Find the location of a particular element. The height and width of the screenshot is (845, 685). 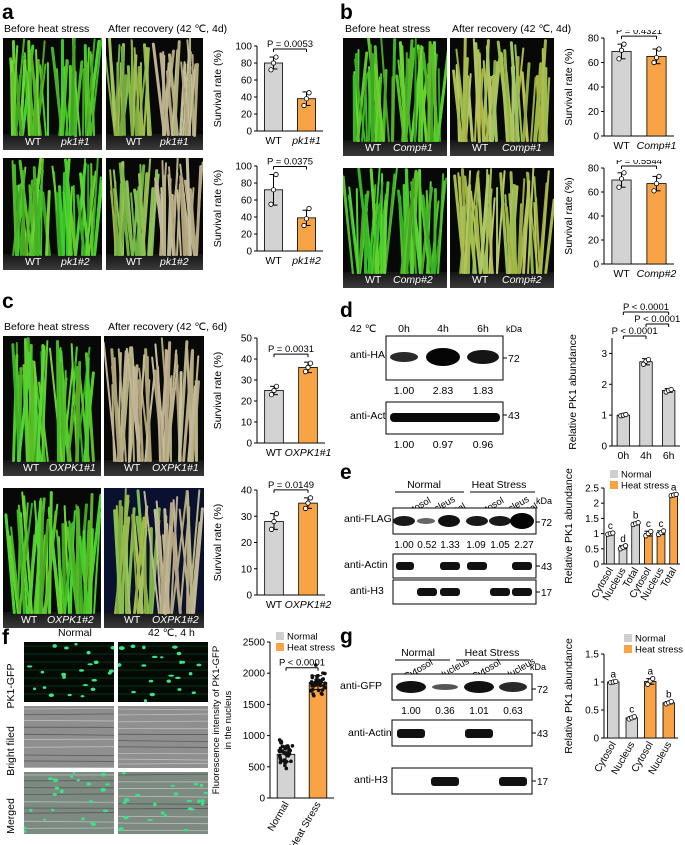

genotype-comp: Comp#1 is located at coordinates (522, 148).